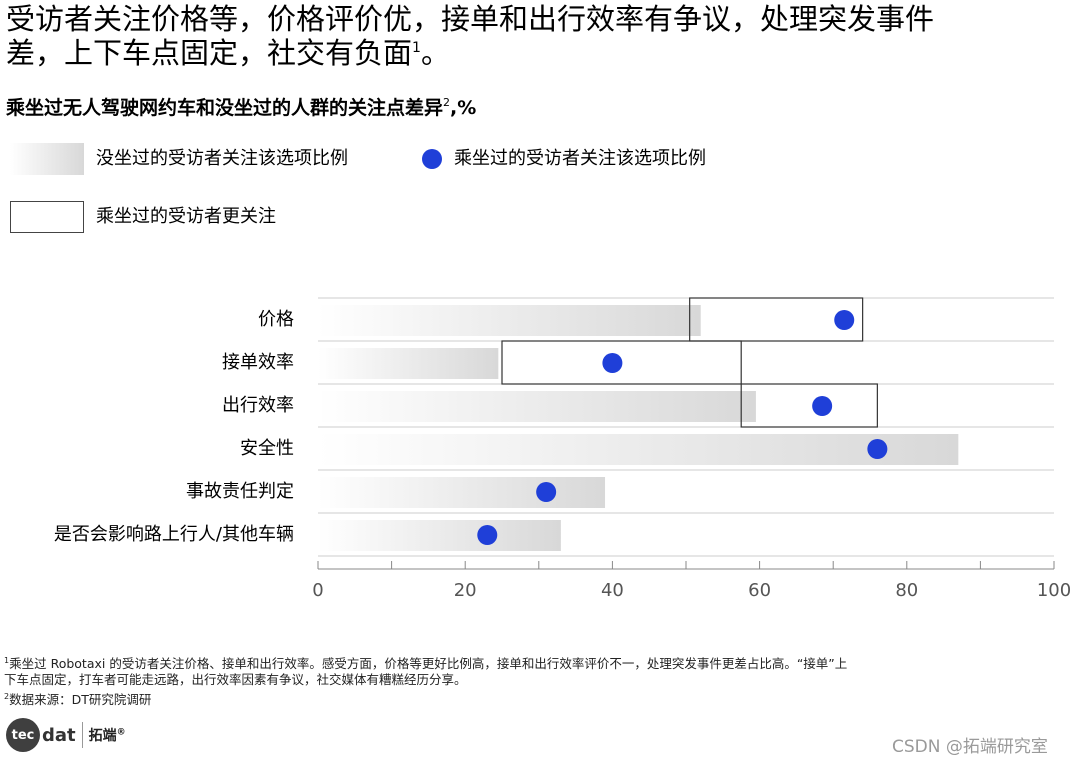 This screenshot has height=762, width=1080. I want to click on logo-dat: dat, so click(59, 735).